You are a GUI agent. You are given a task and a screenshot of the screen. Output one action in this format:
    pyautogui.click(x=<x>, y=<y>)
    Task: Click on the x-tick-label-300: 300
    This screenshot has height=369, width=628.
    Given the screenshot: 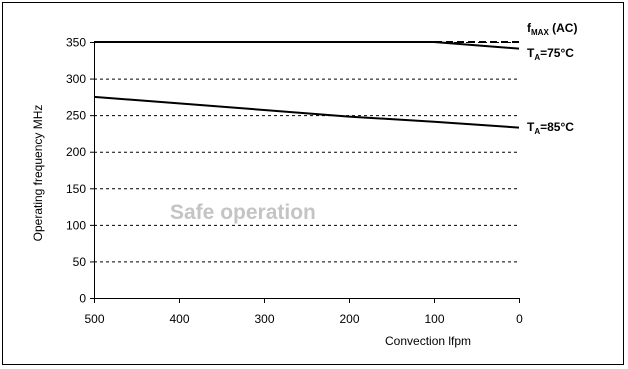 What is the action you would take?
    pyautogui.click(x=264, y=319)
    